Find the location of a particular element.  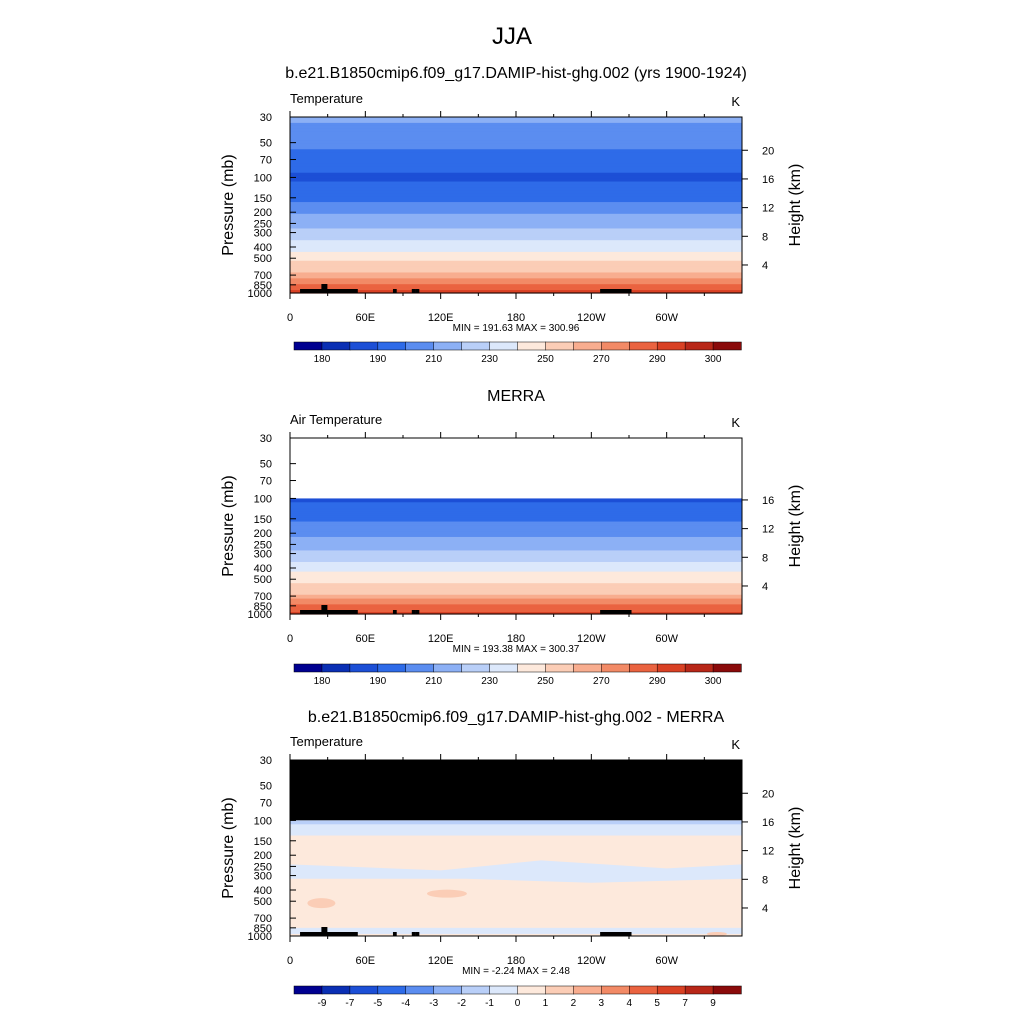

y-tick-label: 250 is located at coordinates (263, 545).